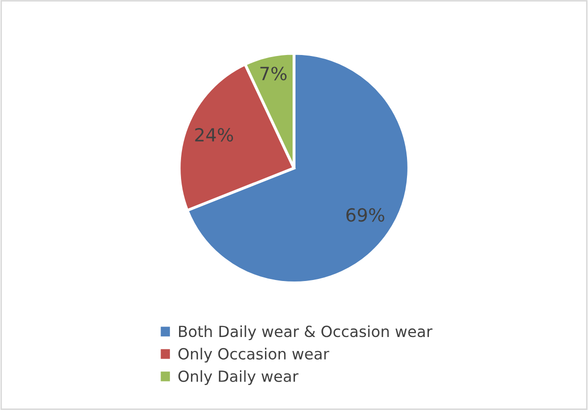 The image size is (588, 410). I want to click on legend-label: Both Daily wear & Occasion wear, so click(305, 332).